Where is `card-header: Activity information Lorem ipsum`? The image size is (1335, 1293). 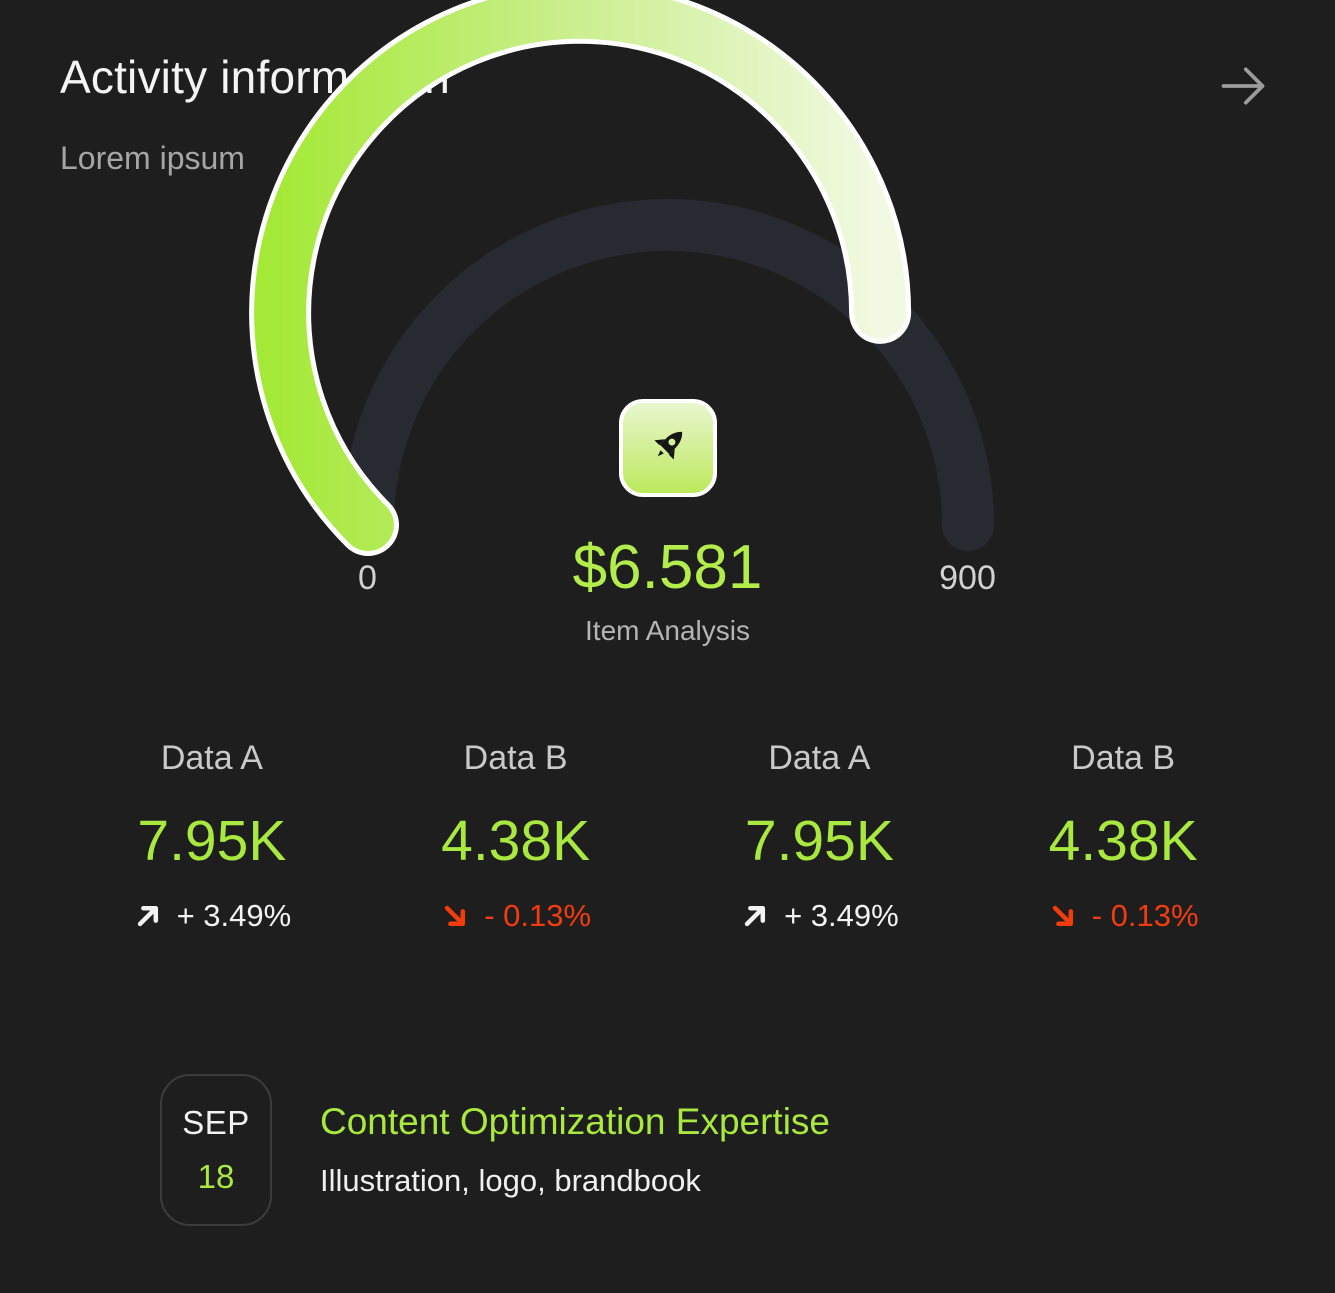 card-header: Activity information Lorem ipsum is located at coordinates (667, 113).